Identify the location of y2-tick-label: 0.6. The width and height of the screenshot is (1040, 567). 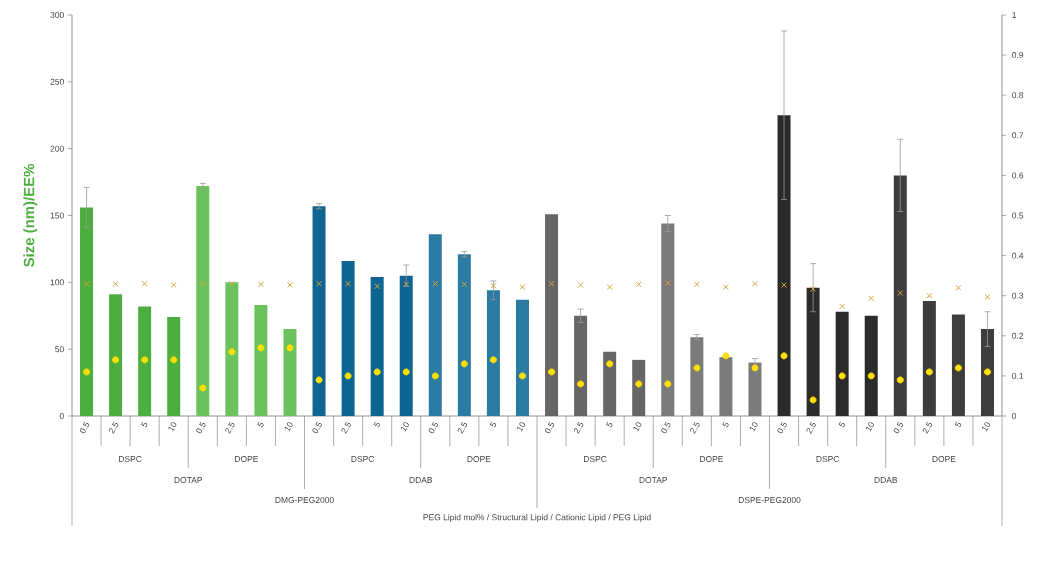
(1018, 175).